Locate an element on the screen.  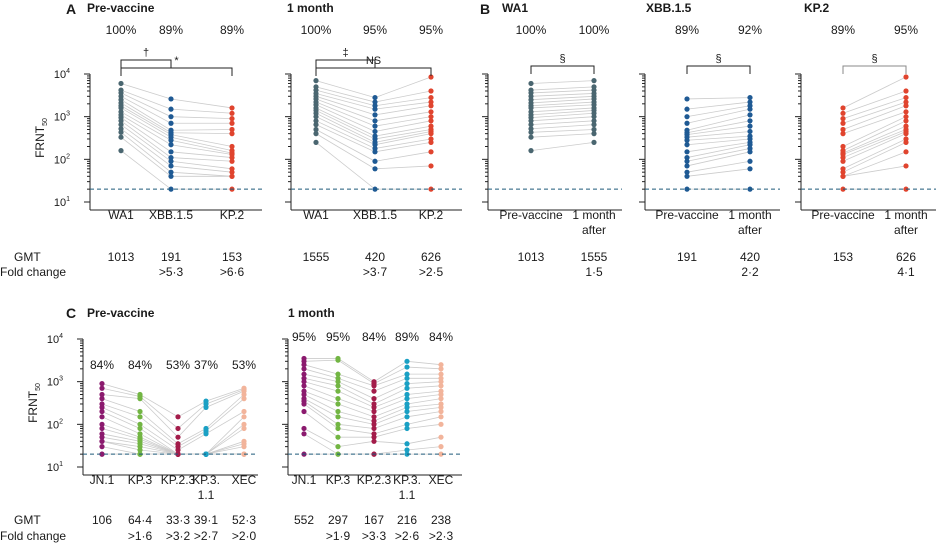
chart-title: WA1 is located at coordinates (515, 8).